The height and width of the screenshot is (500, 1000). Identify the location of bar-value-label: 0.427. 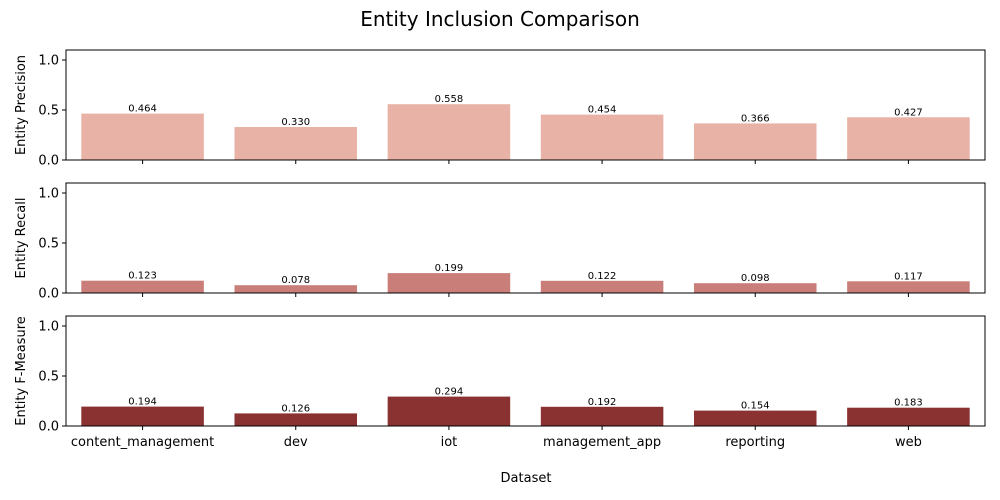
(908, 112).